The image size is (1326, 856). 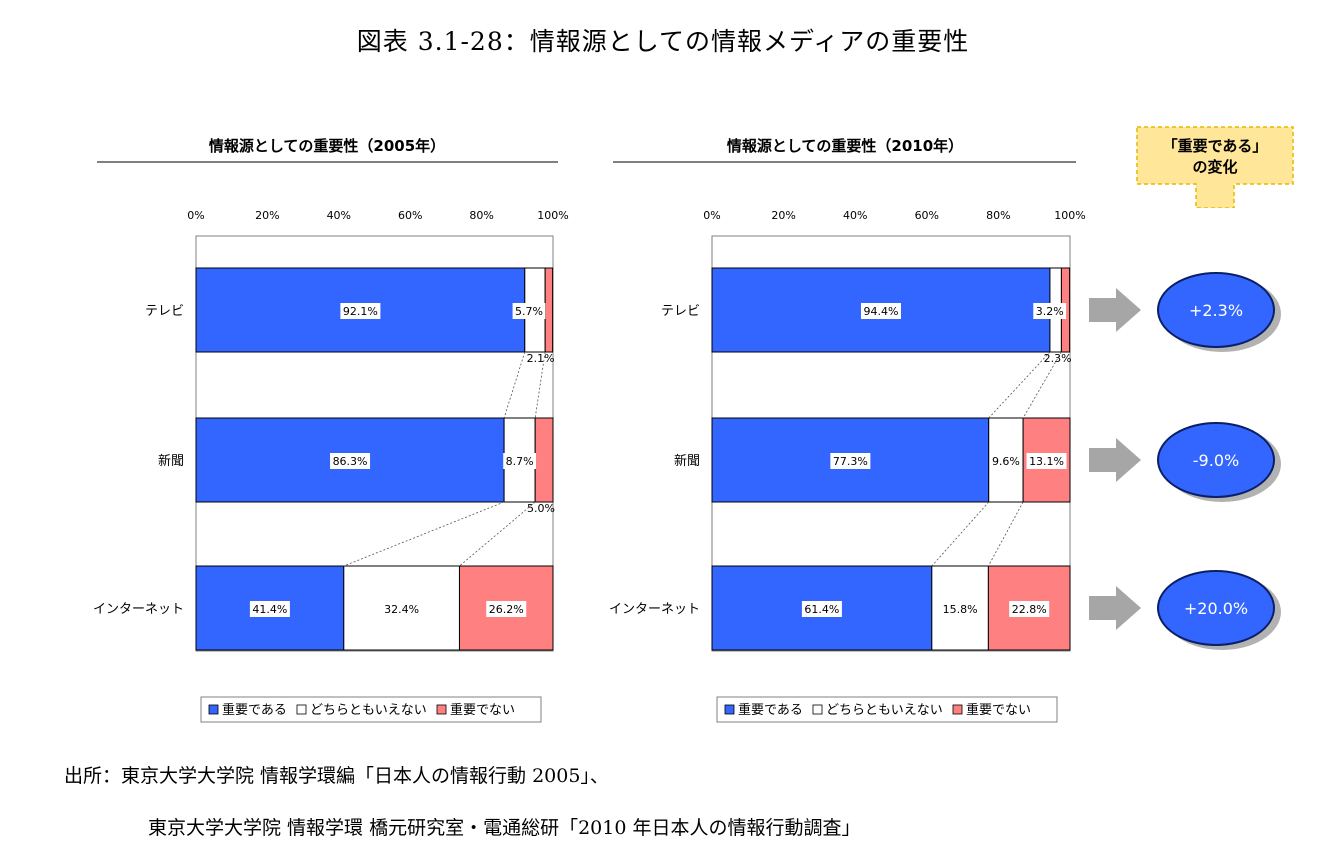 I want to click on data-label: 32.4%, so click(x=401, y=609).